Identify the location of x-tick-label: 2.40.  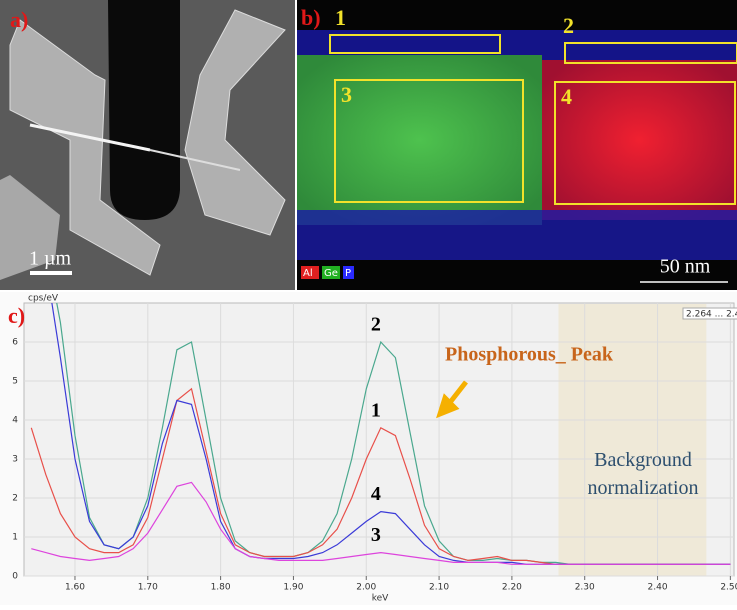
(658, 588).